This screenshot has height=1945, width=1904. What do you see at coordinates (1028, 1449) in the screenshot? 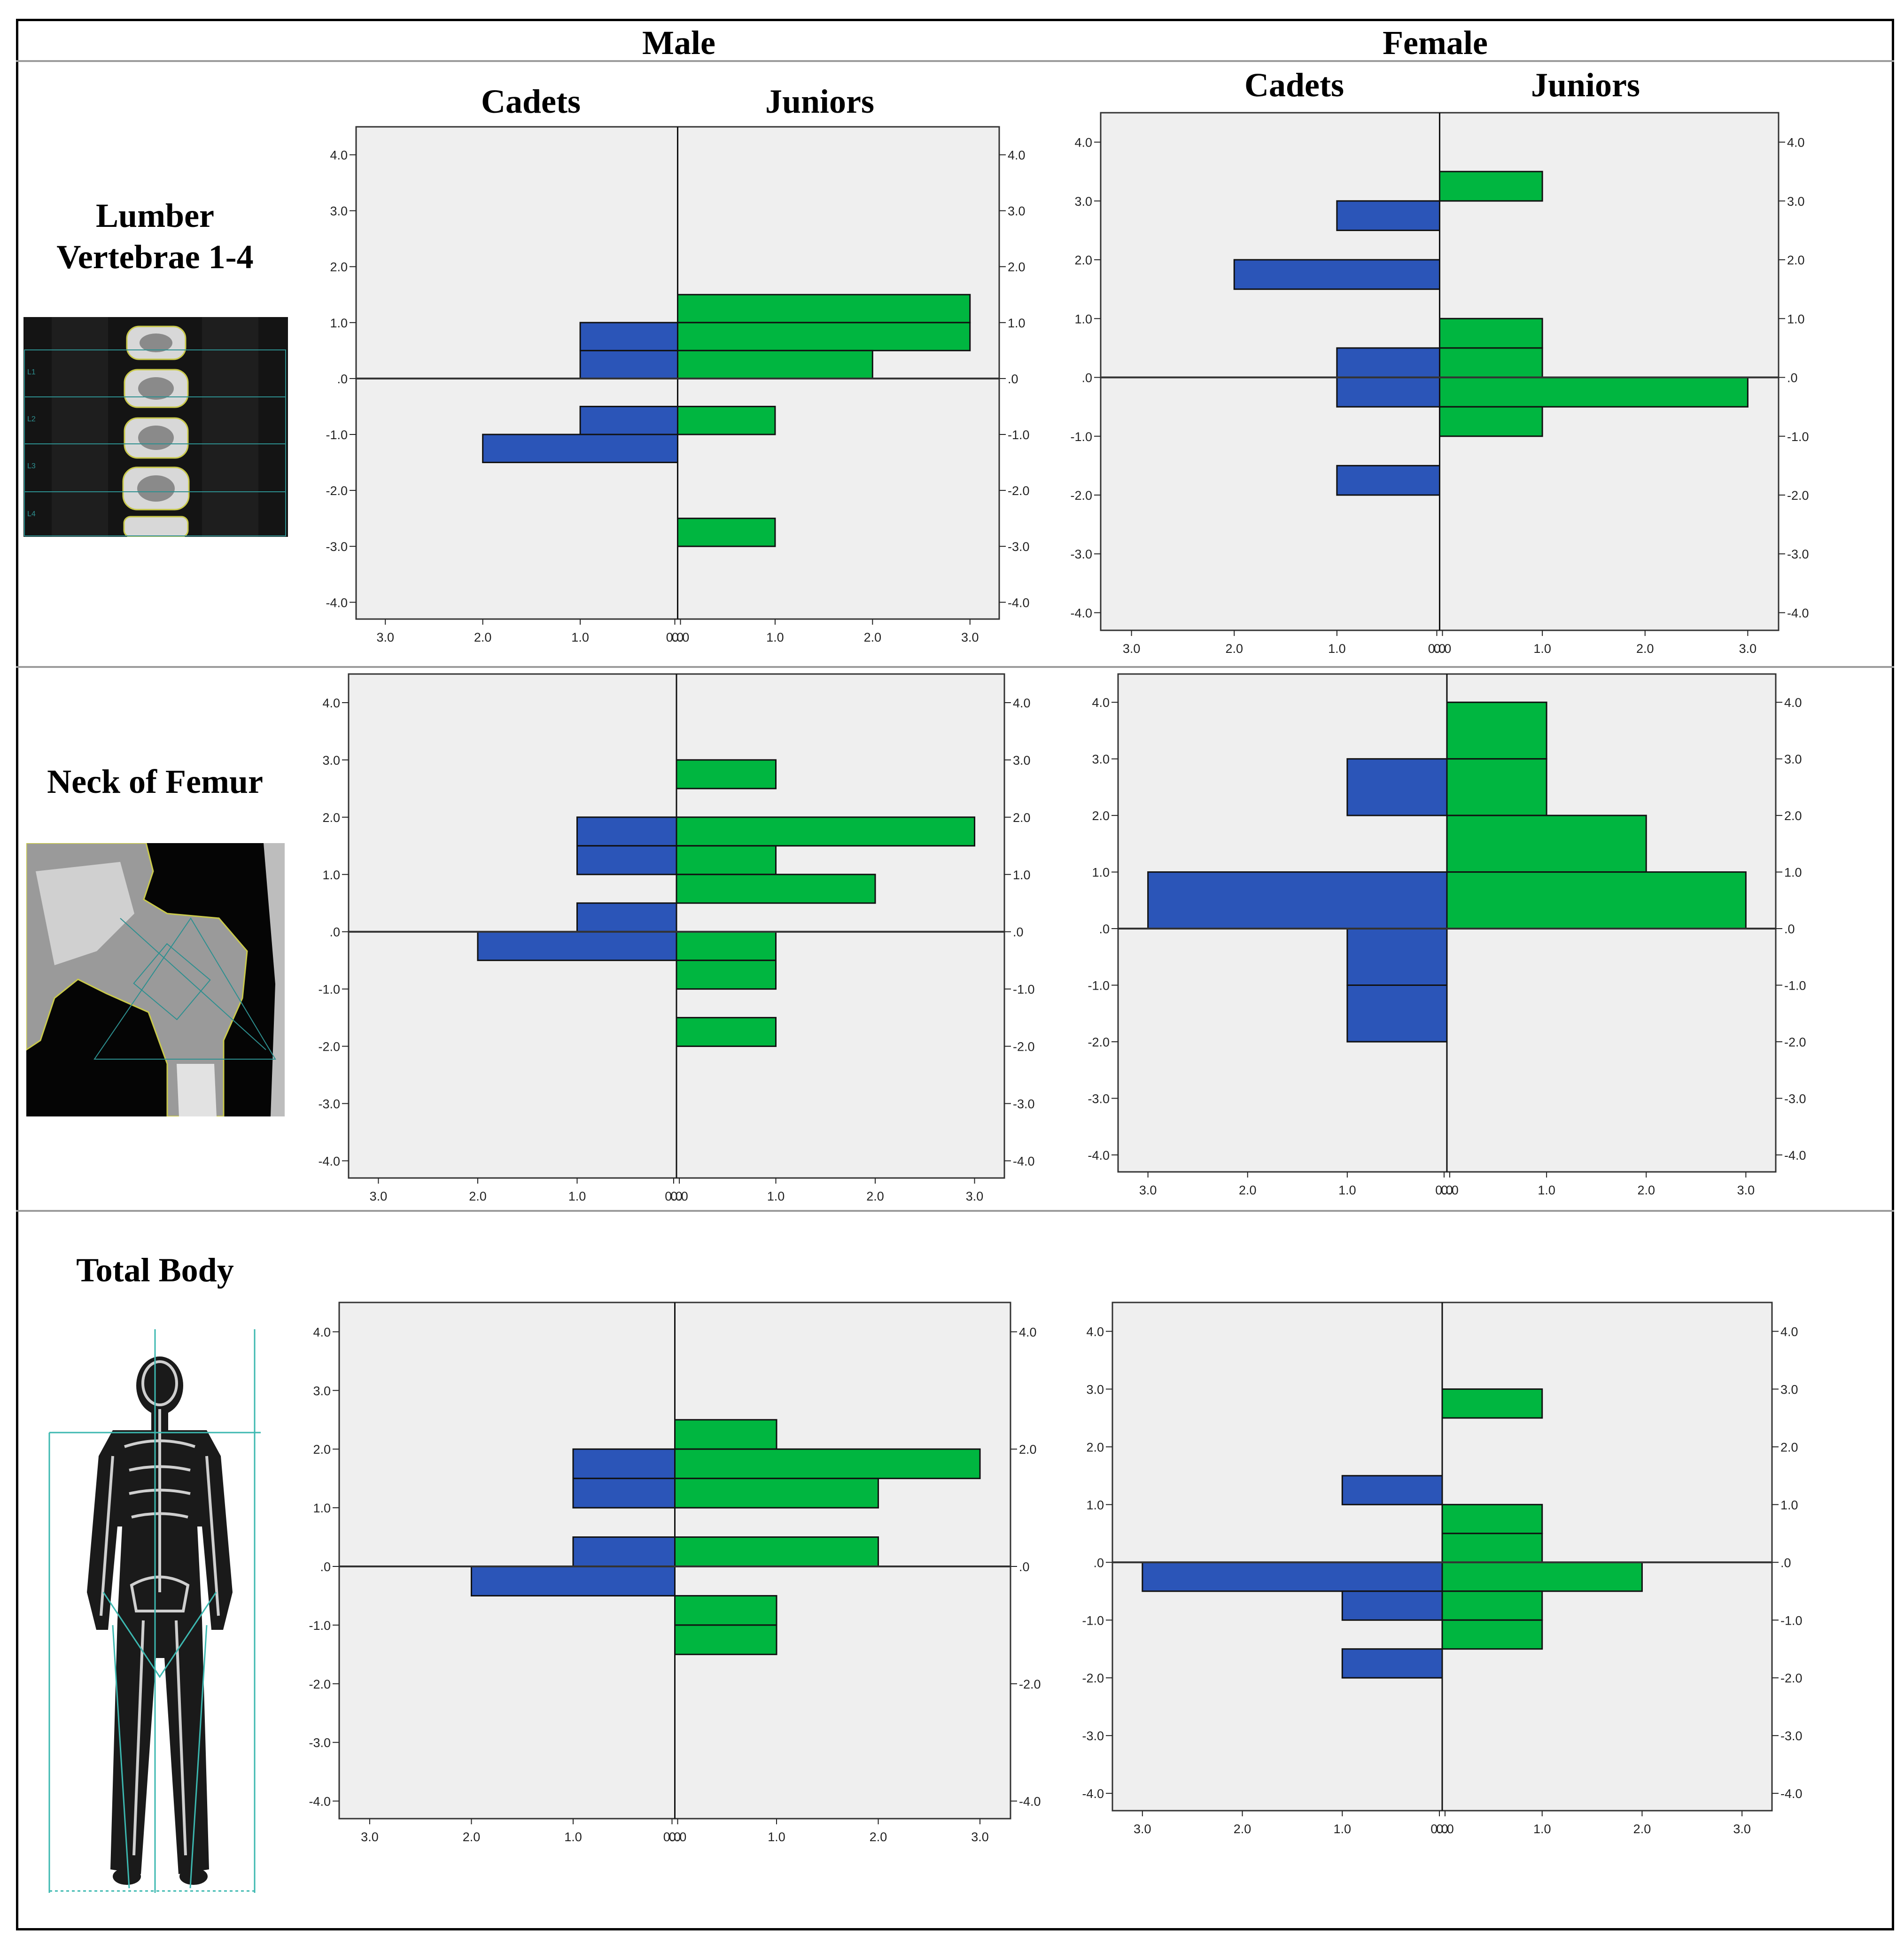
I see `y-tick-label-right-male-total-1: 2.0` at bounding box center [1028, 1449].